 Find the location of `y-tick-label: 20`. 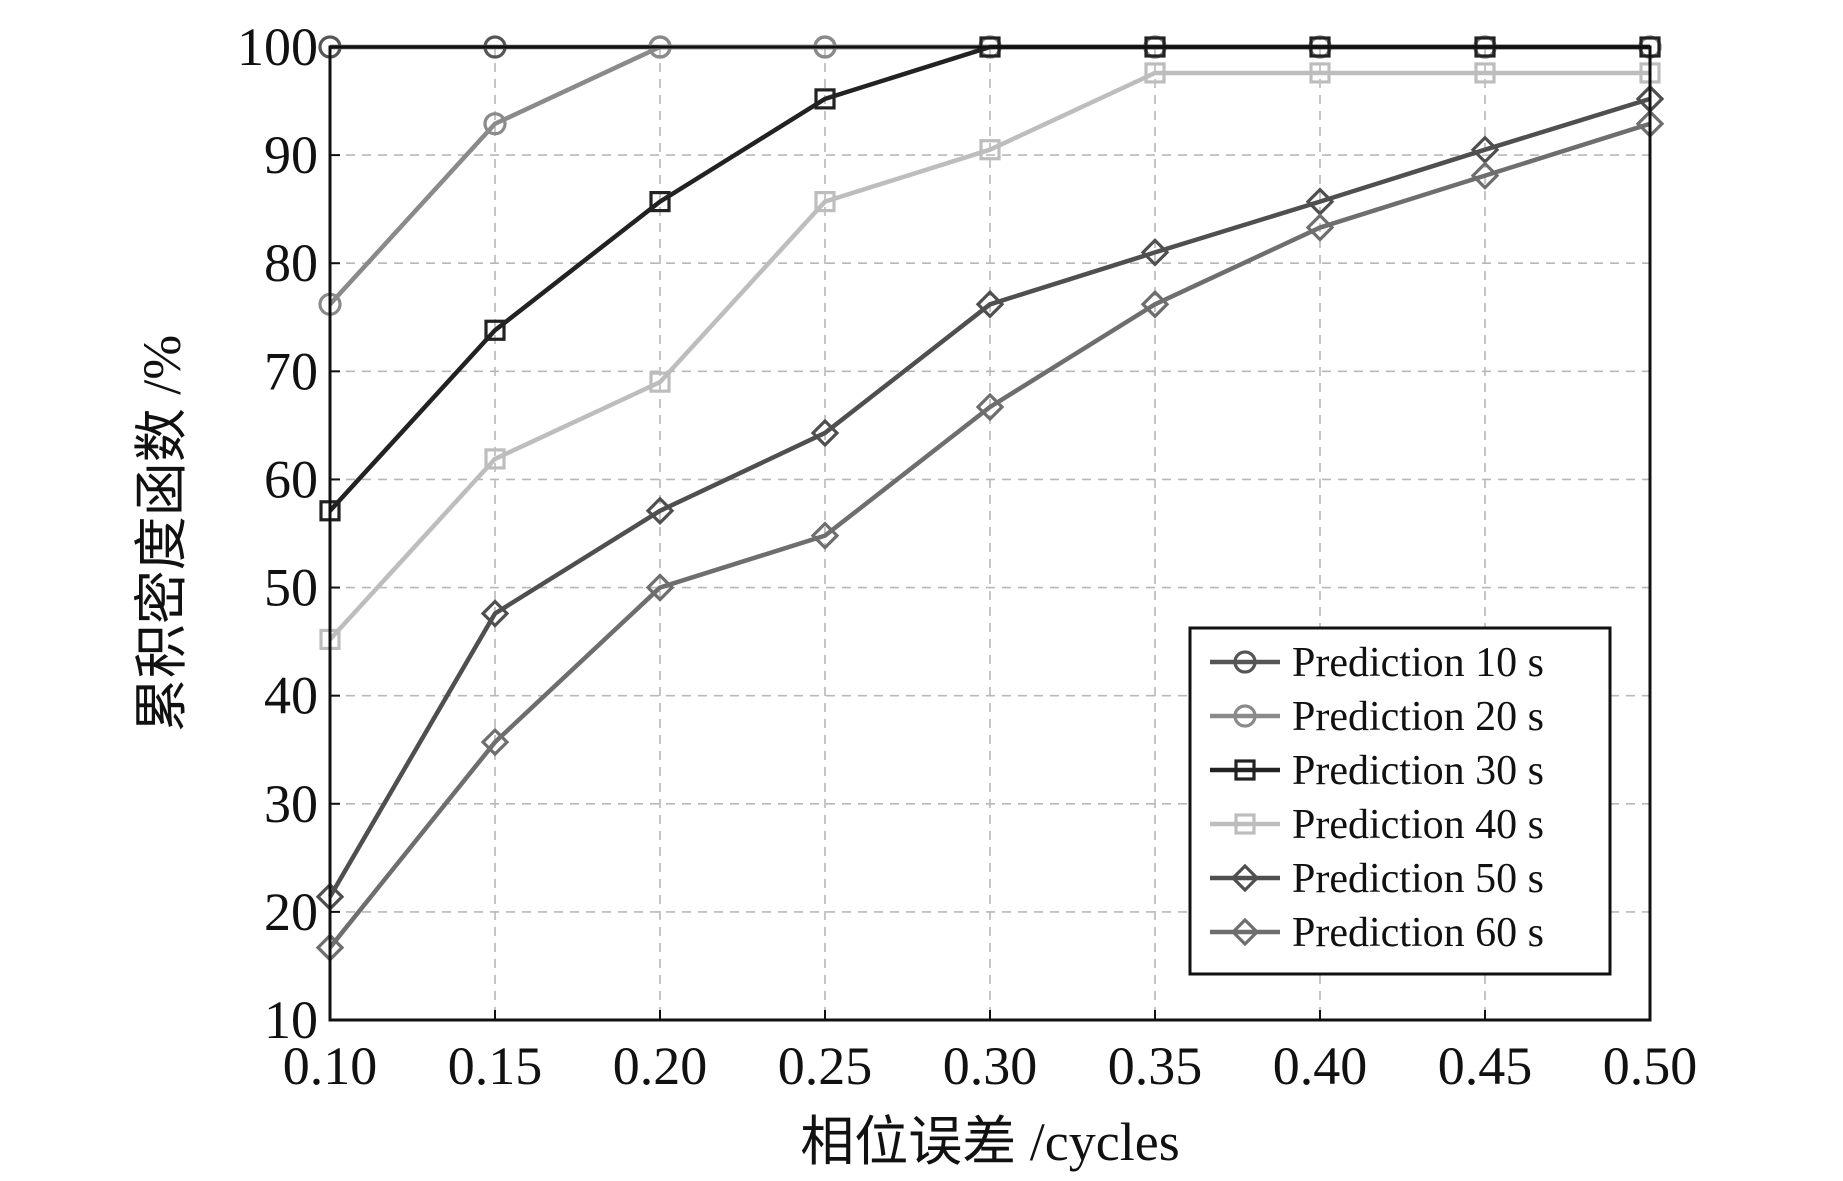

y-tick-label: 20 is located at coordinates (291, 912).